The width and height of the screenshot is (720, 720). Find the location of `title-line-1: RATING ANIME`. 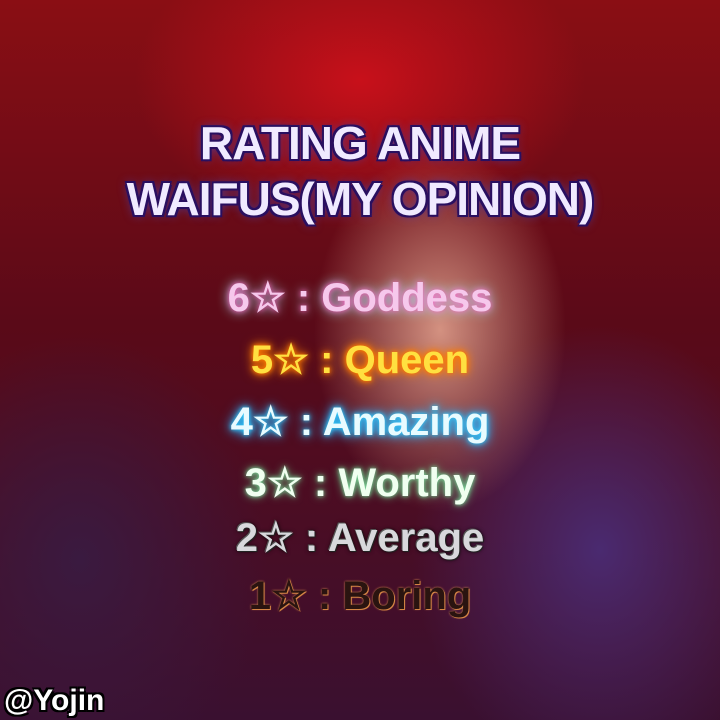

title-line-1: RATING ANIME is located at coordinates (360, 143).